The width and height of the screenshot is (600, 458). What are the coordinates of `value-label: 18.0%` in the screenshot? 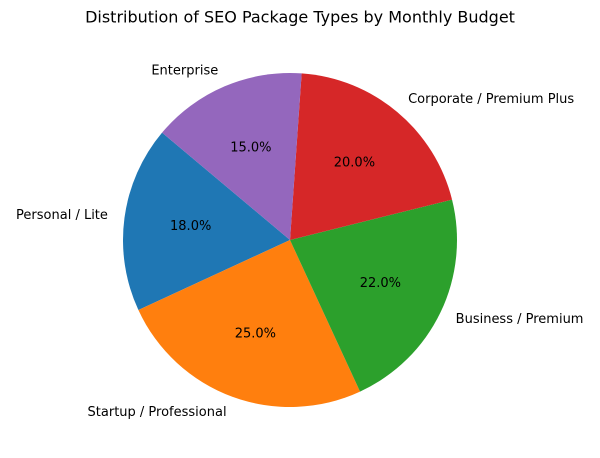 It's located at (190, 226).